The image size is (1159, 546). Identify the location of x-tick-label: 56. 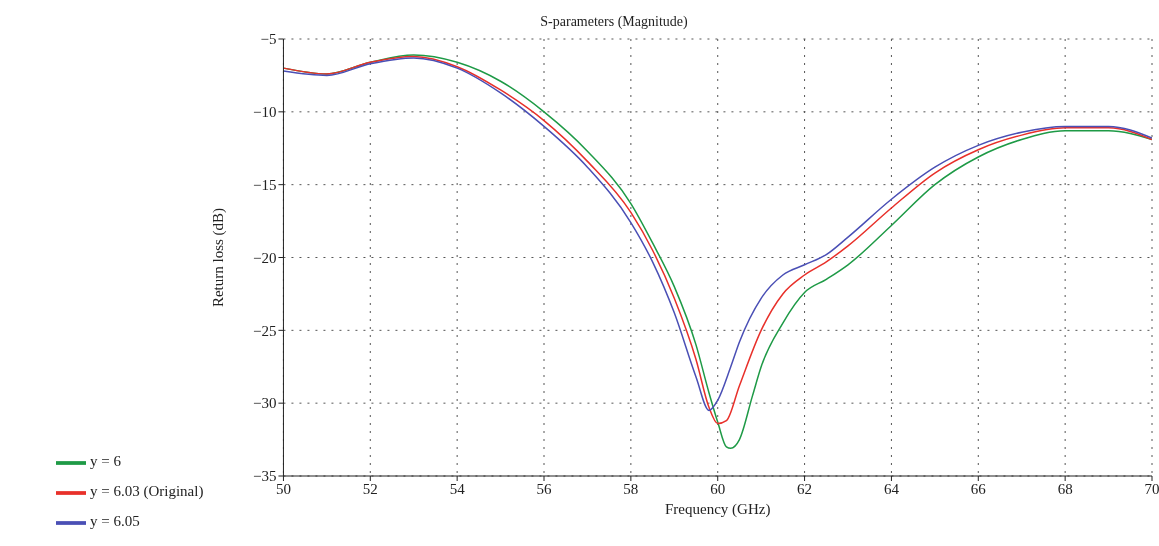
(544, 488).